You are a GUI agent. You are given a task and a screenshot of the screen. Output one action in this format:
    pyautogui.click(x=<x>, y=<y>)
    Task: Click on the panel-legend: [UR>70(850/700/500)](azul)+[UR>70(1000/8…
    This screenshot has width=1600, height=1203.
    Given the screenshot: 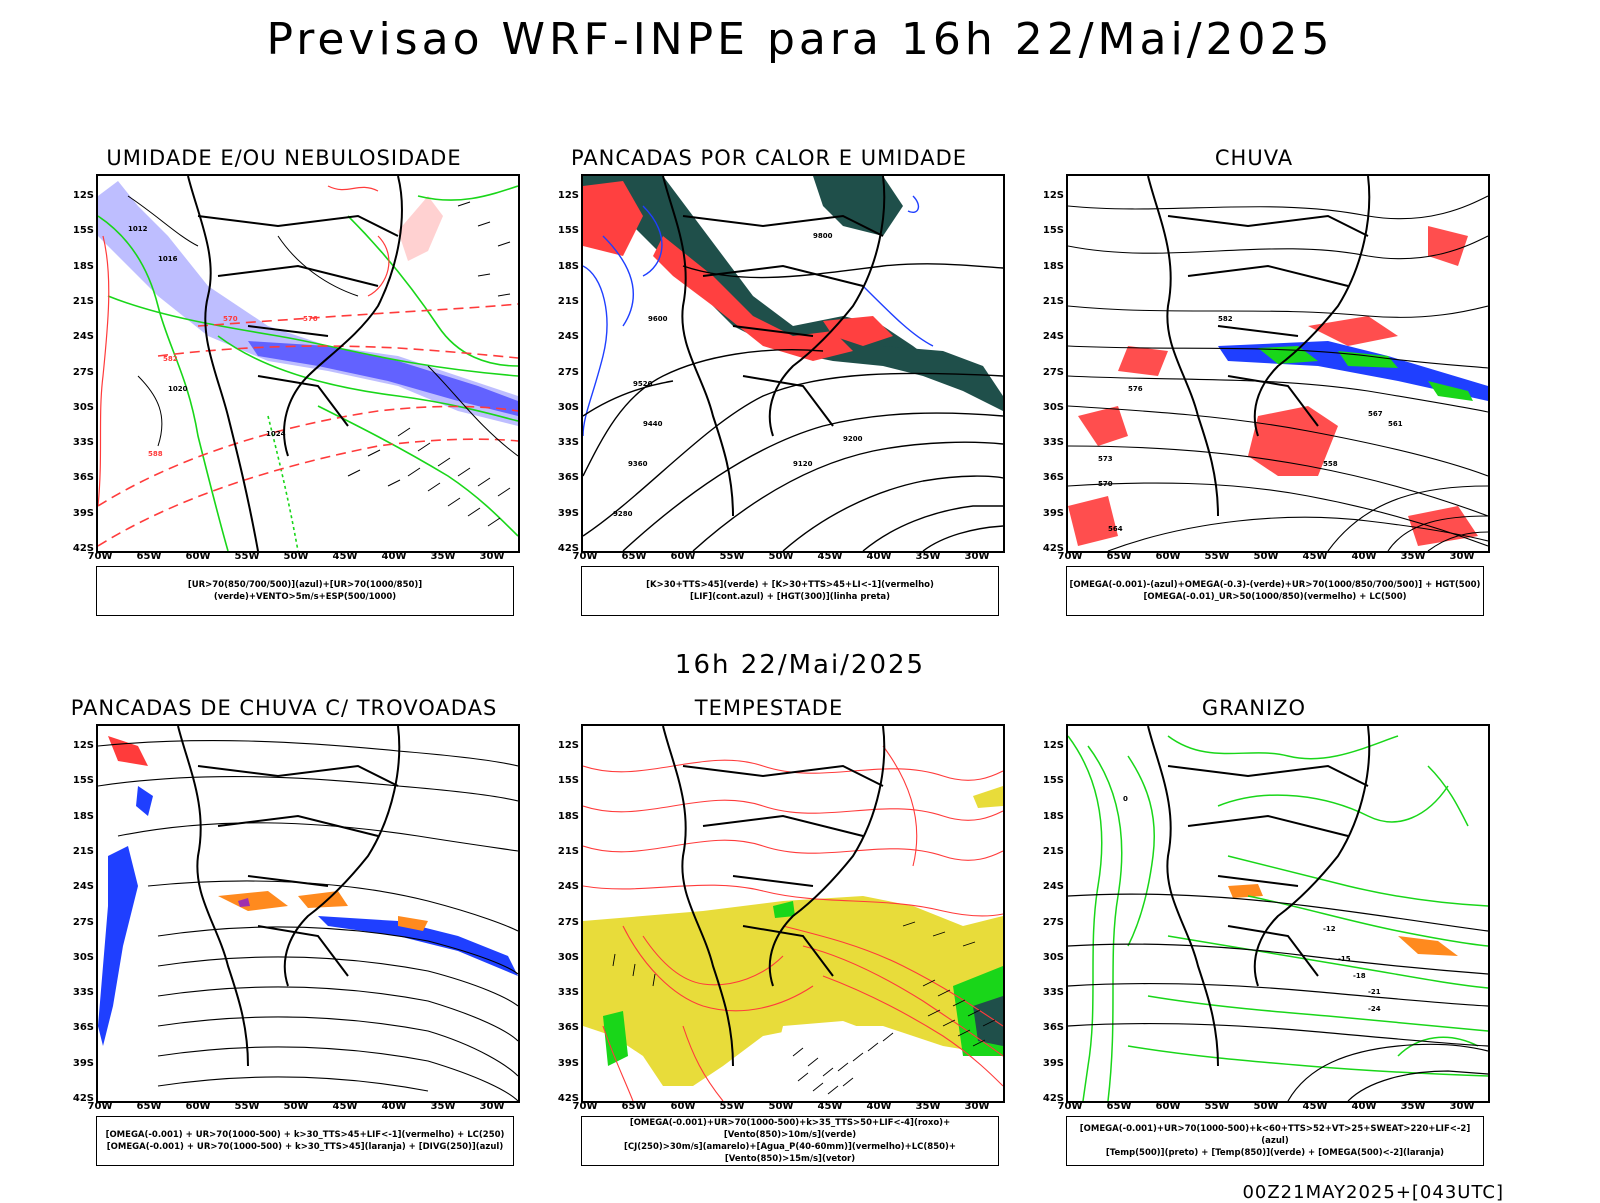 What is the action you would take?
    pyautogui.click(x=305, y=591)
    